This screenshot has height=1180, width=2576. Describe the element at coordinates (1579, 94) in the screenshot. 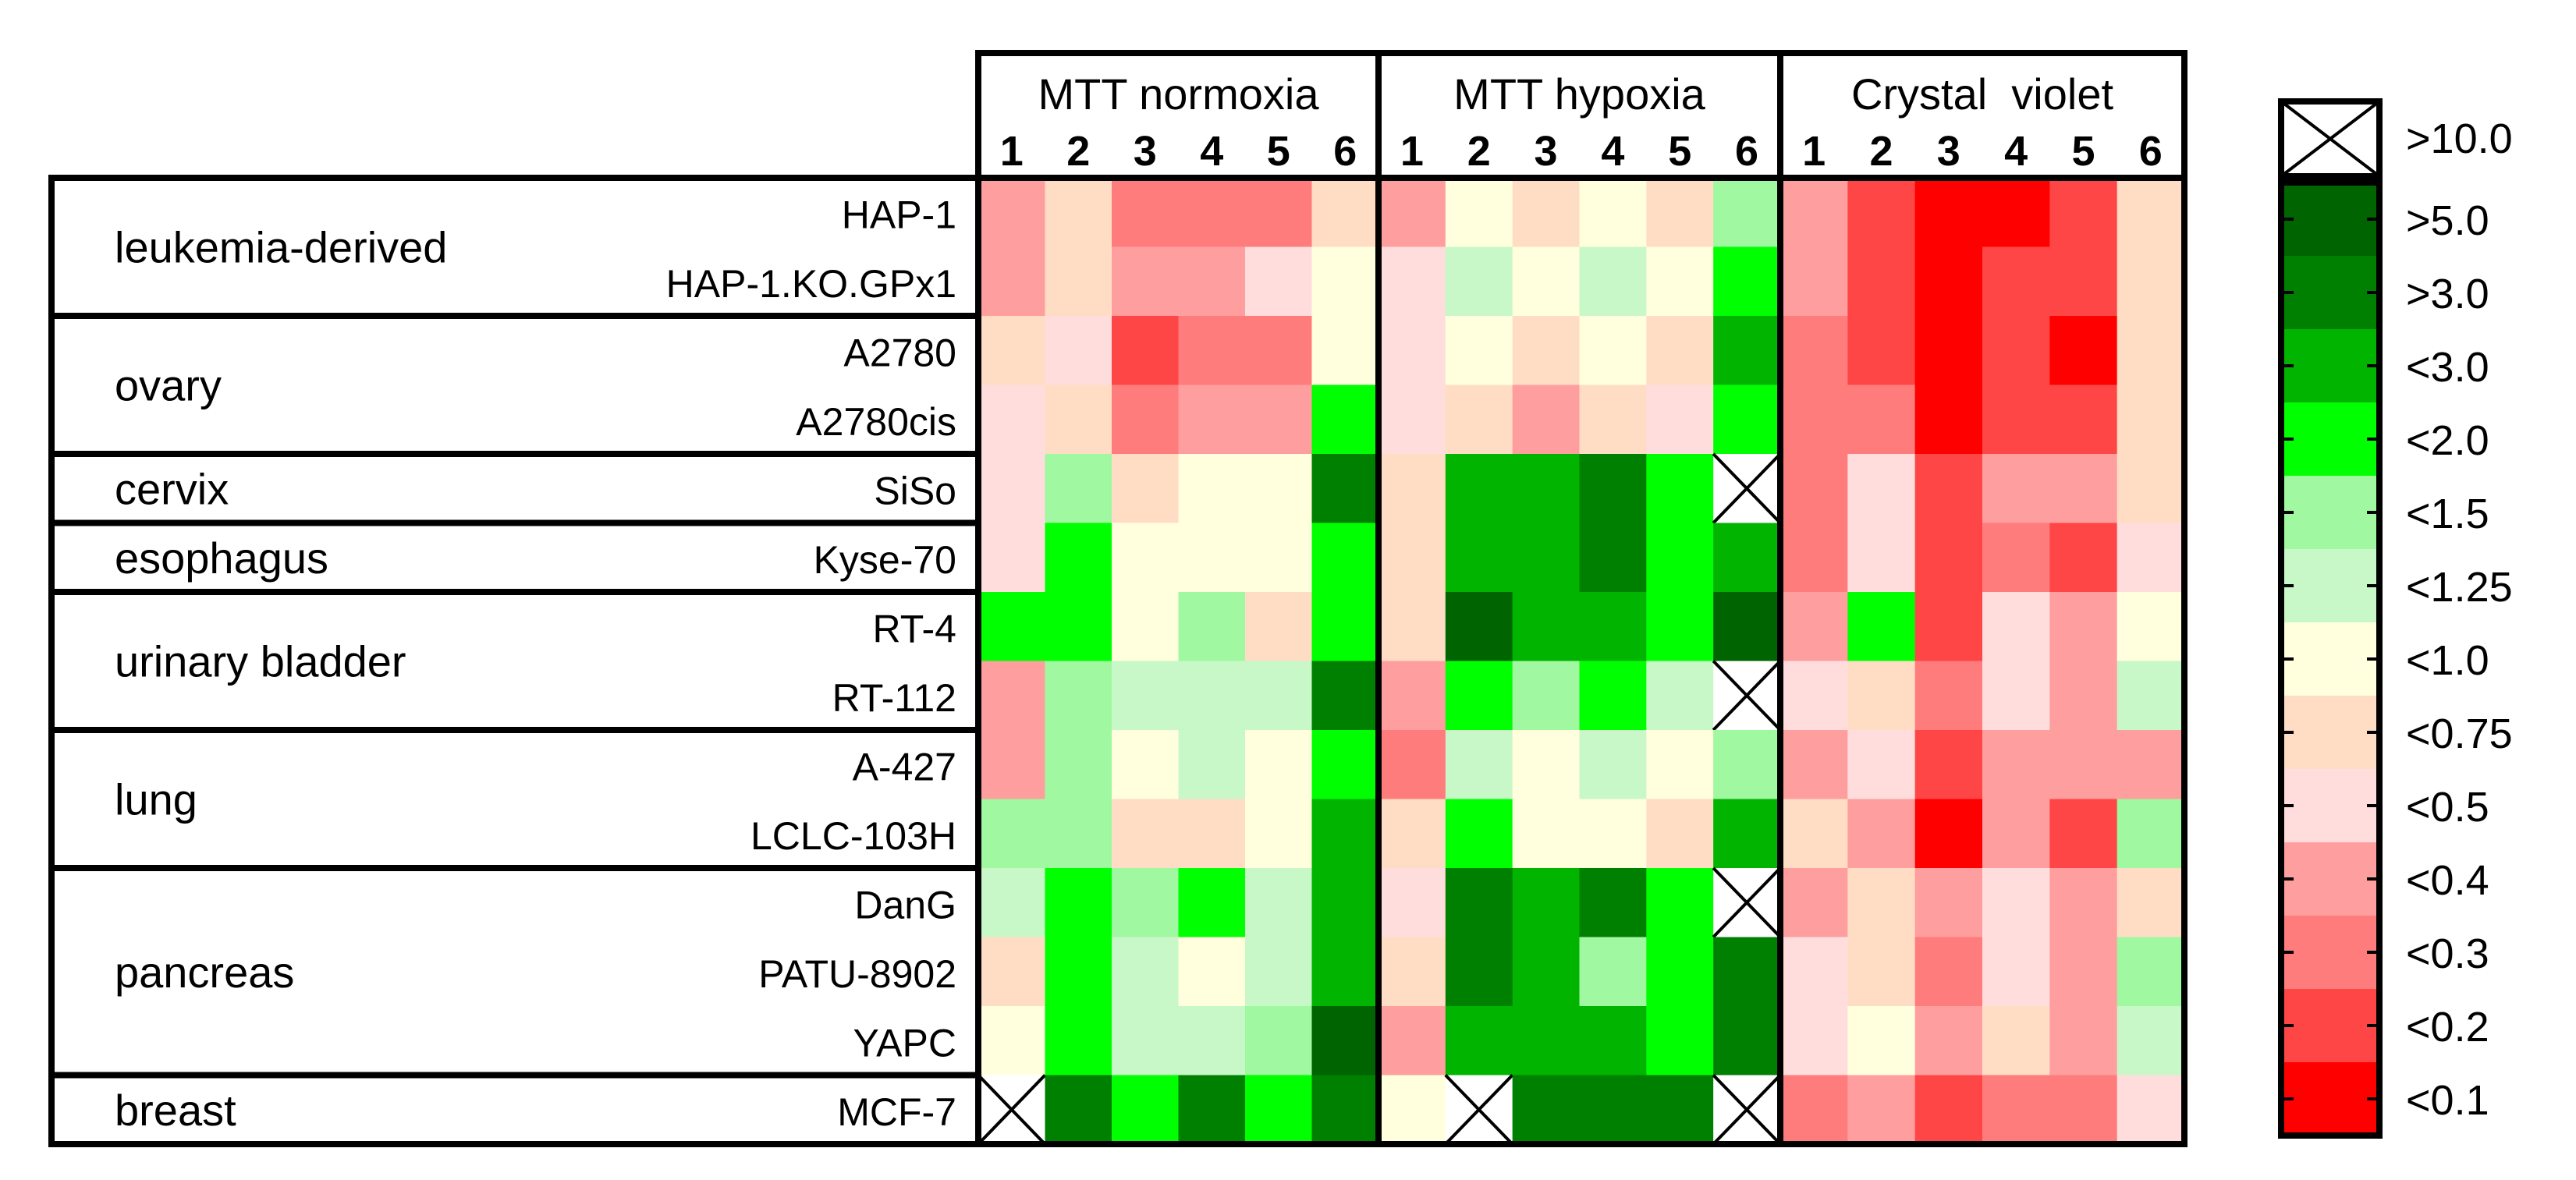

I see `panel-title: MTT hypoxia` at that location.